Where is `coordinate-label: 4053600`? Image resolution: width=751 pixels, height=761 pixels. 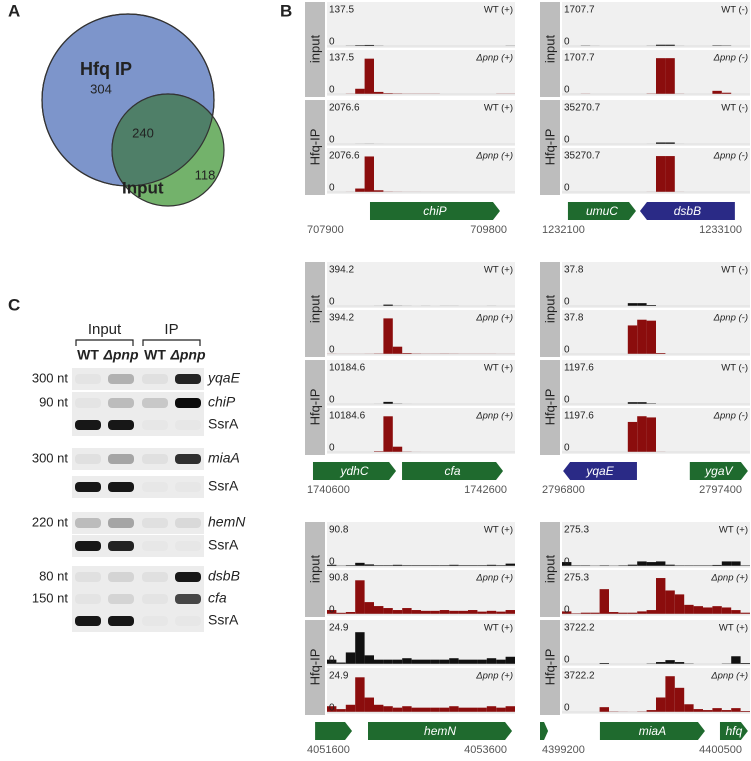 coordinate-label: 4053600 is located at coordinates (485, 750).